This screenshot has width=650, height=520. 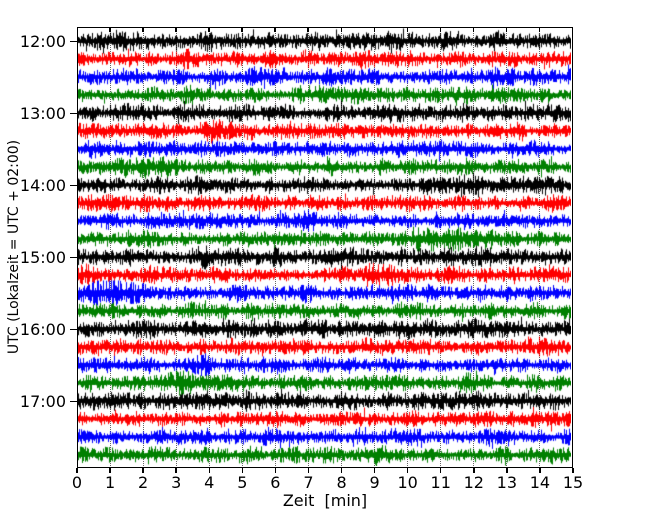 What do you see at coordinates (110, 482) in the screenshot?
I see `x-tick-label: 1` at bounding box center [110, 482].